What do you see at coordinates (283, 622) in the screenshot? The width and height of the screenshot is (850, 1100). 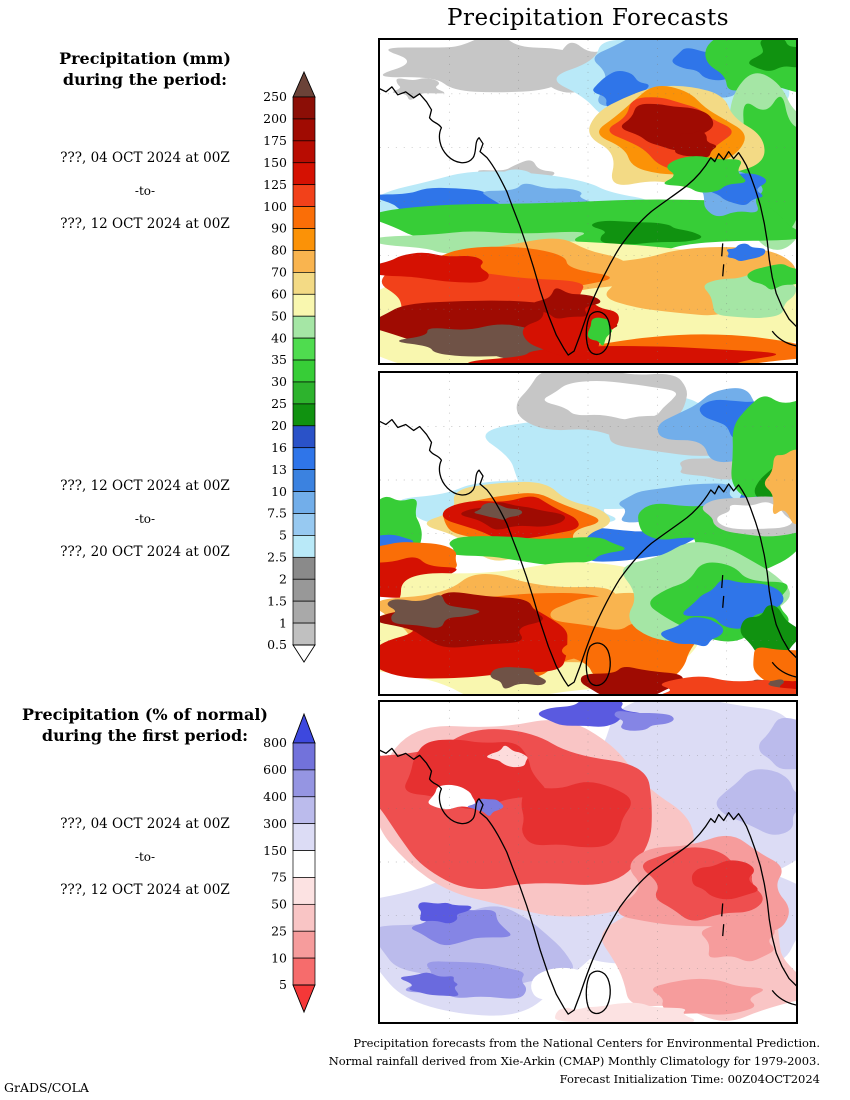 I see `colorbar-tick-label: 1` at bounding box center [283, 622].